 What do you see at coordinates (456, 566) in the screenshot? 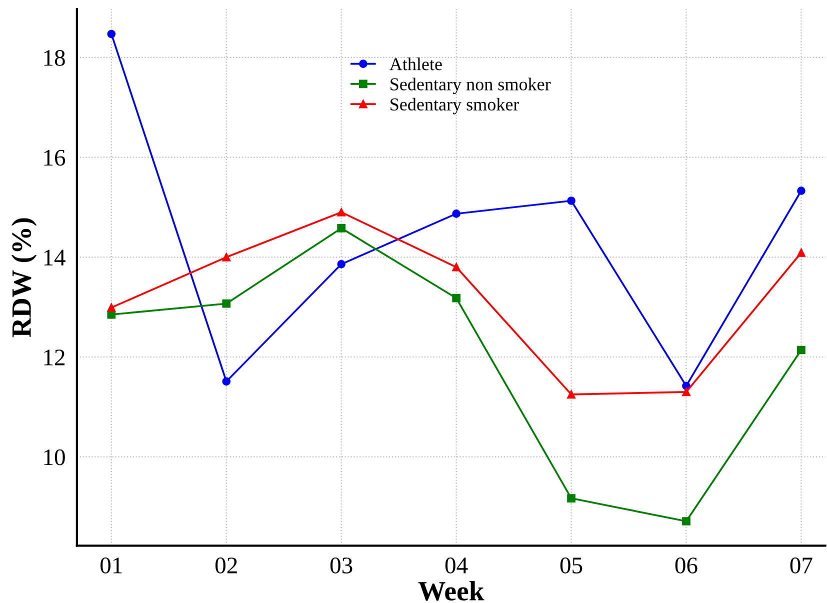
I see `x-tick-label: 04` at bounding box center [456, 566].